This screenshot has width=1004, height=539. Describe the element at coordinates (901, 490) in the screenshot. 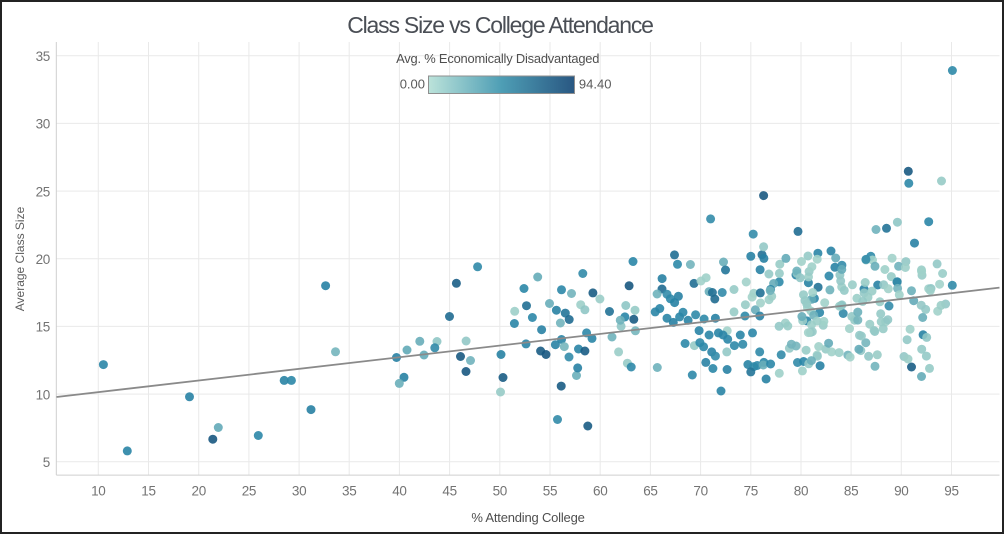

I see `svg-text: 90` at that location.